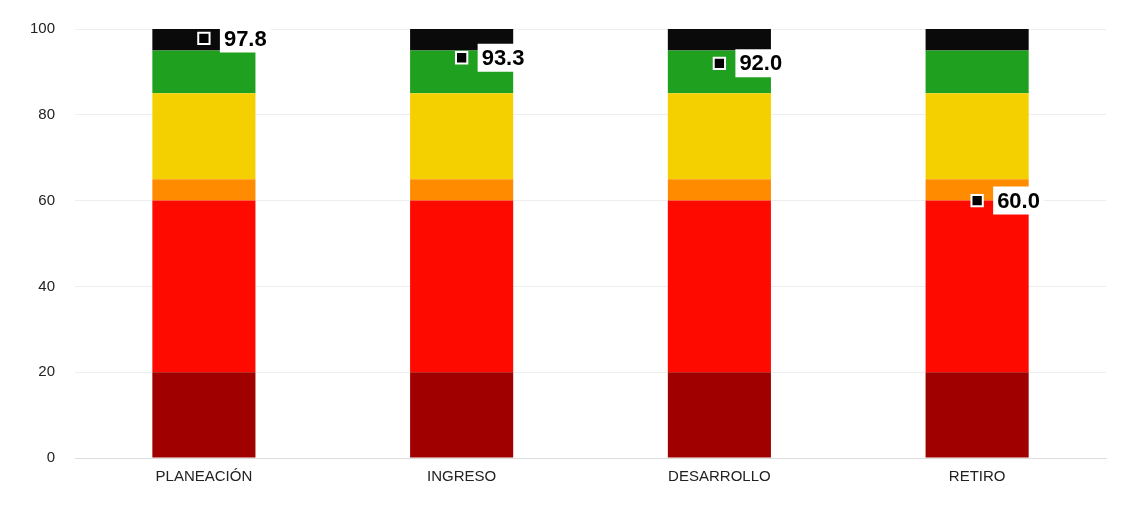  What do you see at coordinates (47, 285) in the screenshot?
I see `y-tick-label: 40` at bounding box center [47, 285].